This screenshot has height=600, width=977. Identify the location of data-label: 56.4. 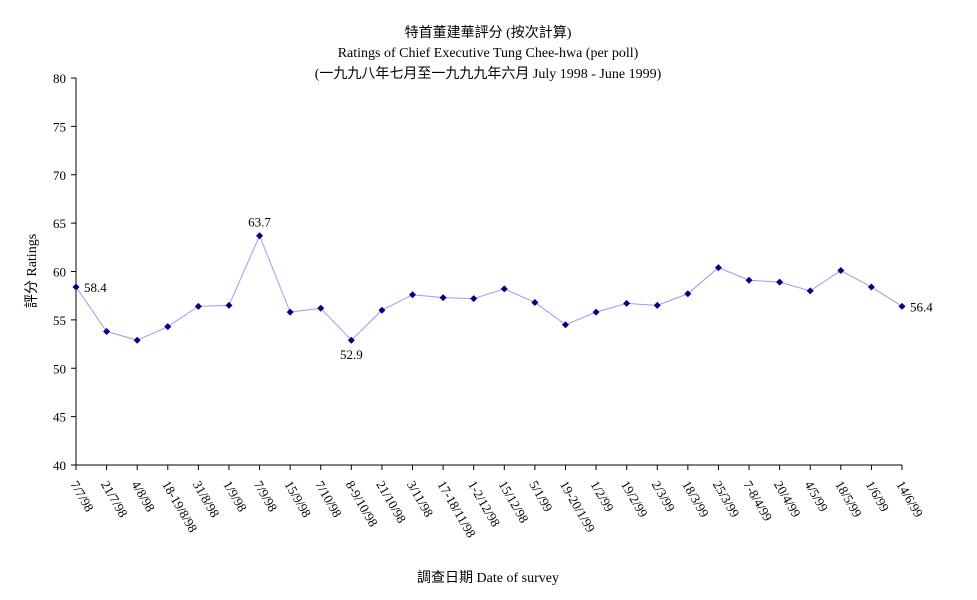
(921, 306).